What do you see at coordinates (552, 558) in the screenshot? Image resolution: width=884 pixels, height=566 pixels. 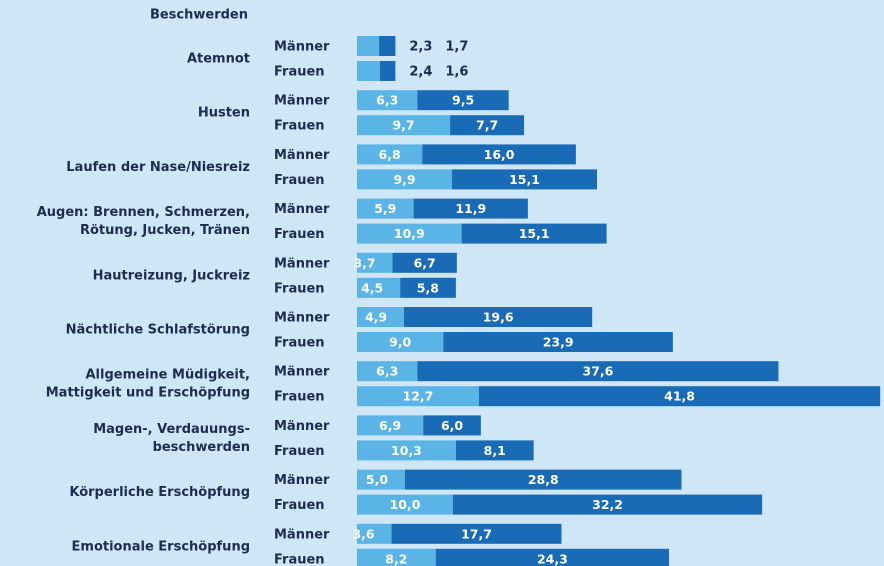 I see `value-label: 24,3` at bounding box center [552, 558].